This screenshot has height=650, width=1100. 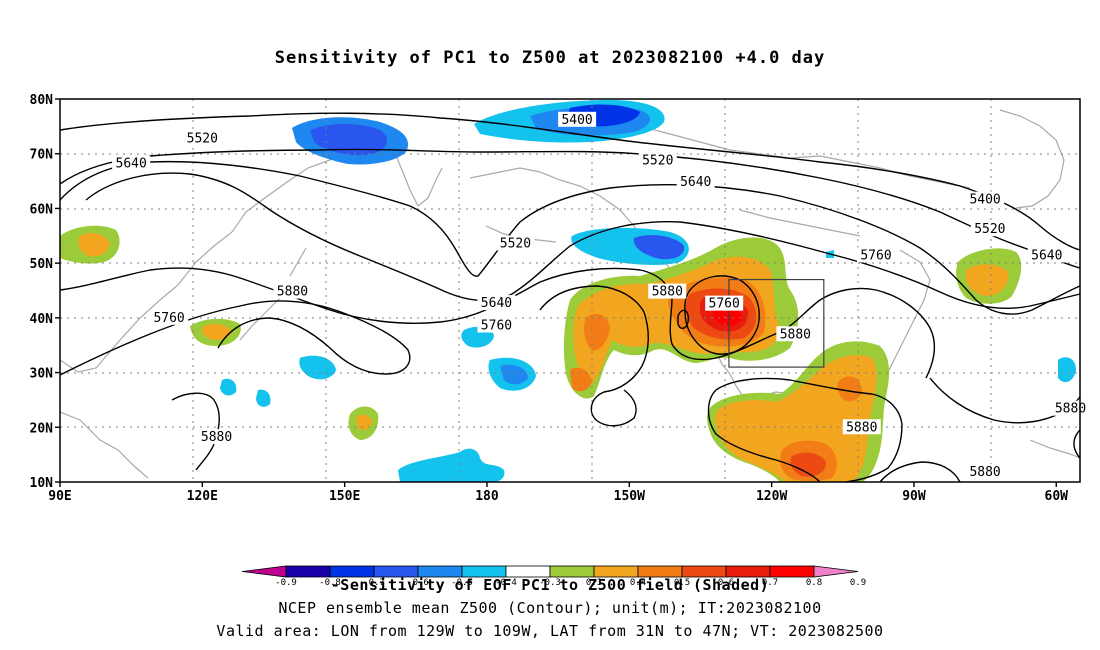 What do you see at coordinates (42, 483) in the screenshot?
I see `y-tick-label: 10N` at bounding box center [42, 483].